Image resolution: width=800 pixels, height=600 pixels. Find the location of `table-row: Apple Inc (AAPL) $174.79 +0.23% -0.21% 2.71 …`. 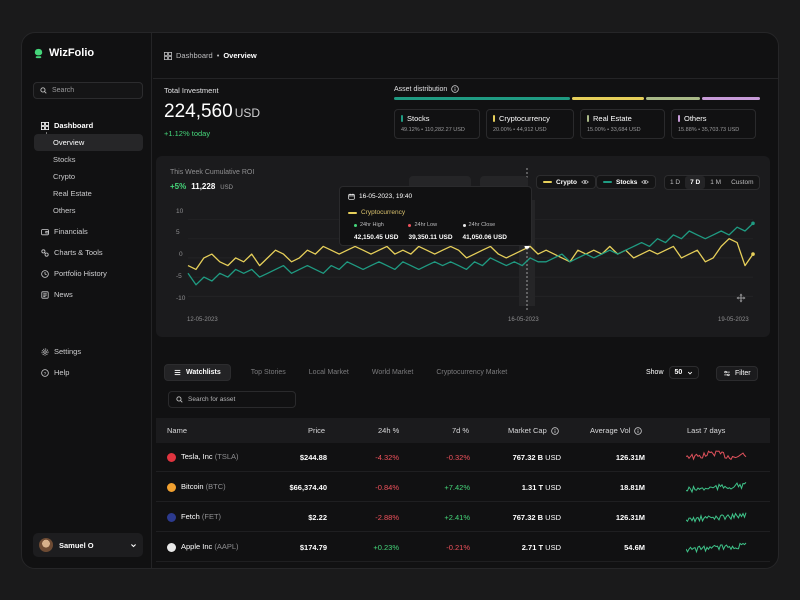

table-row: Apple Inc (AAPL) $174.79 +0.23% -0.21% 2.71 … is located at coordinates (463, 547).